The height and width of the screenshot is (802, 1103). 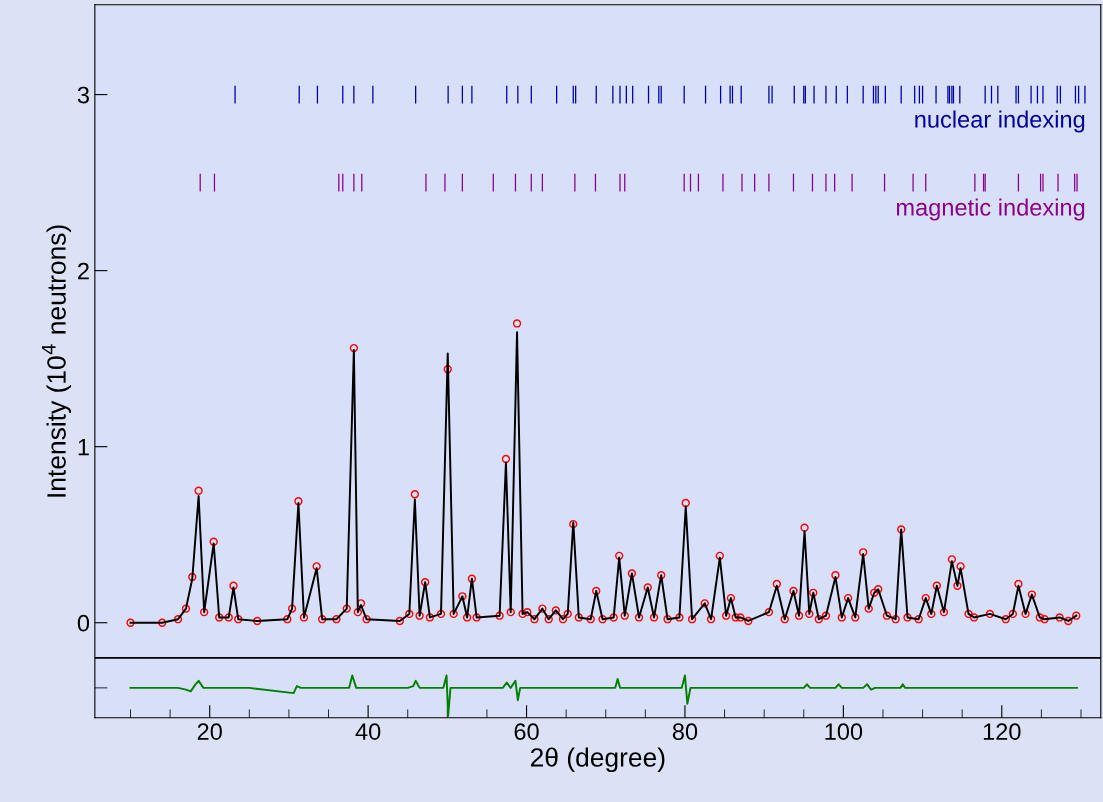 What do you see at coordinates (1002, 731) in the screenshot?
I see `x-tick-label: 120` at bounding box center [1002, 731].